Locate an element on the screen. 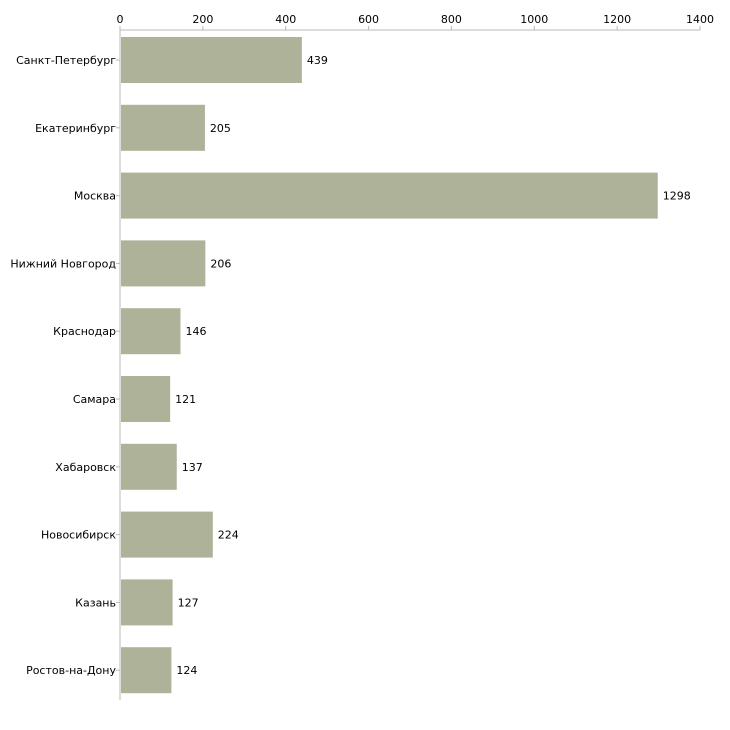 This screenshot has width=730, height=730. category-label: Краснодар is located at coordinates (84, 331).